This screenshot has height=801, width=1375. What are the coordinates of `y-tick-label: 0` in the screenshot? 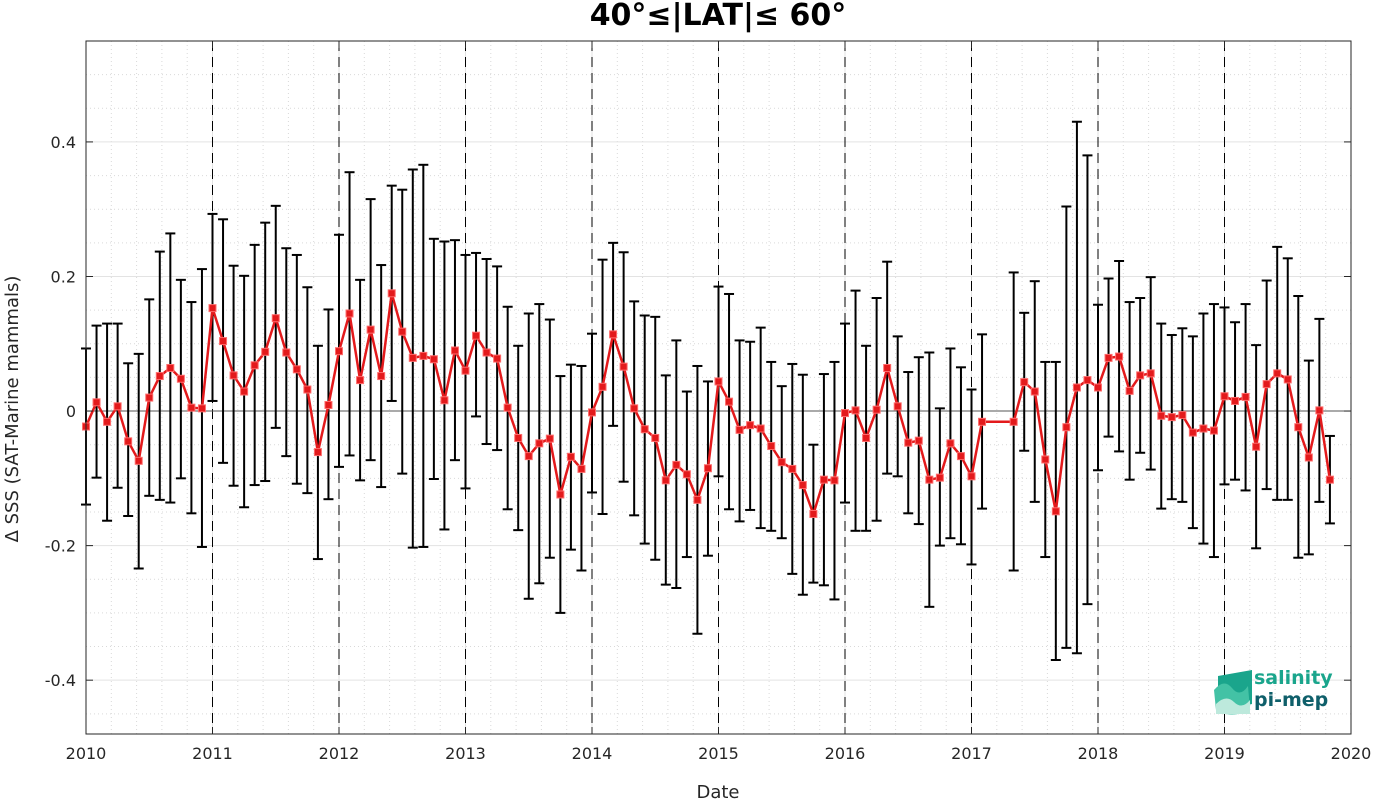 It's located at (71, 411).